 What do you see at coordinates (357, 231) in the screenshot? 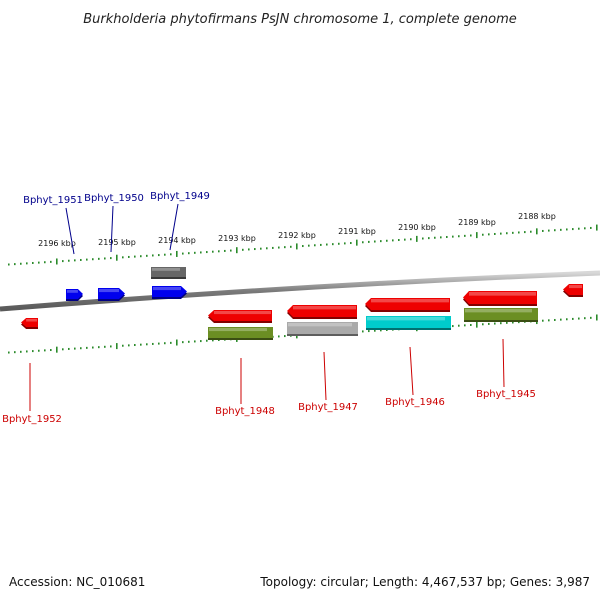
I see `ruler-tick-label: 2191 kbp` at bounding box center [357, 231].